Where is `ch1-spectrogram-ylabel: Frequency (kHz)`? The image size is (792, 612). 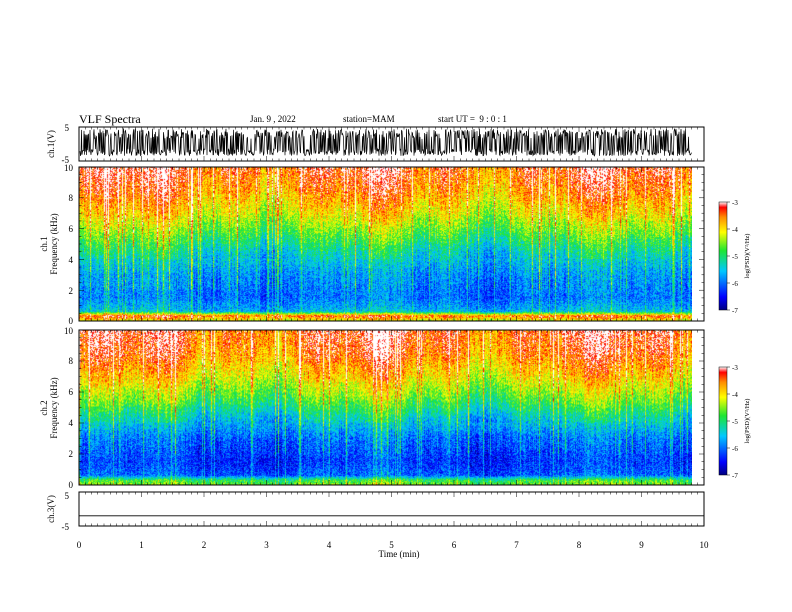 ch1-spectrogram-ylabel: Frequency (kHz) is located at coordinates (54, 243).